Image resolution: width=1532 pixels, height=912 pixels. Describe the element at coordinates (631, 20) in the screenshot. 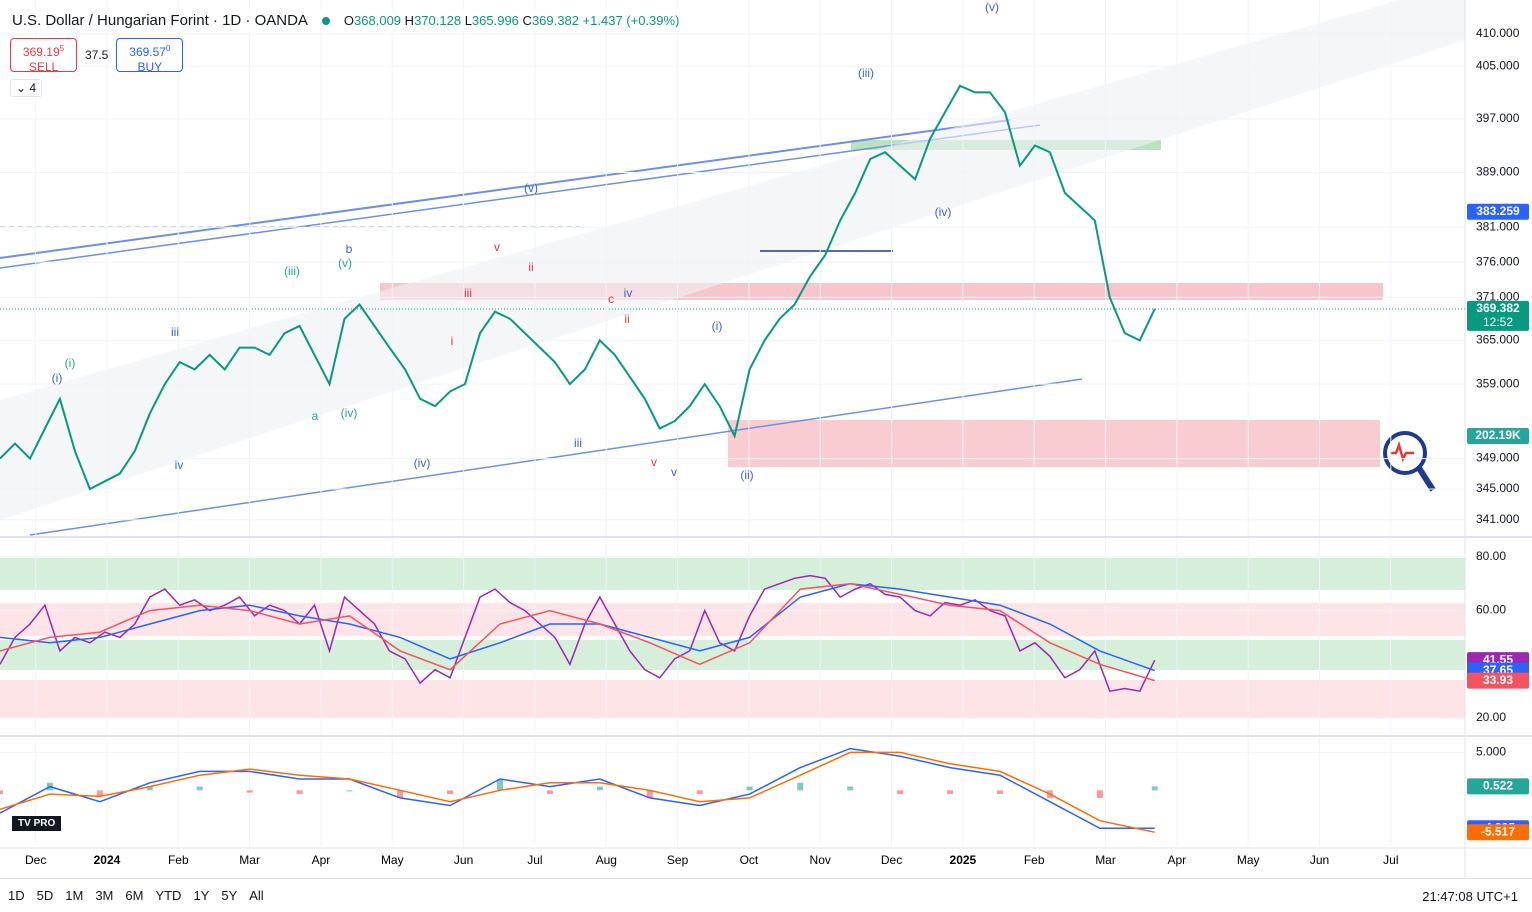

I see `change: +1.437 (+0.39%)` at that location.